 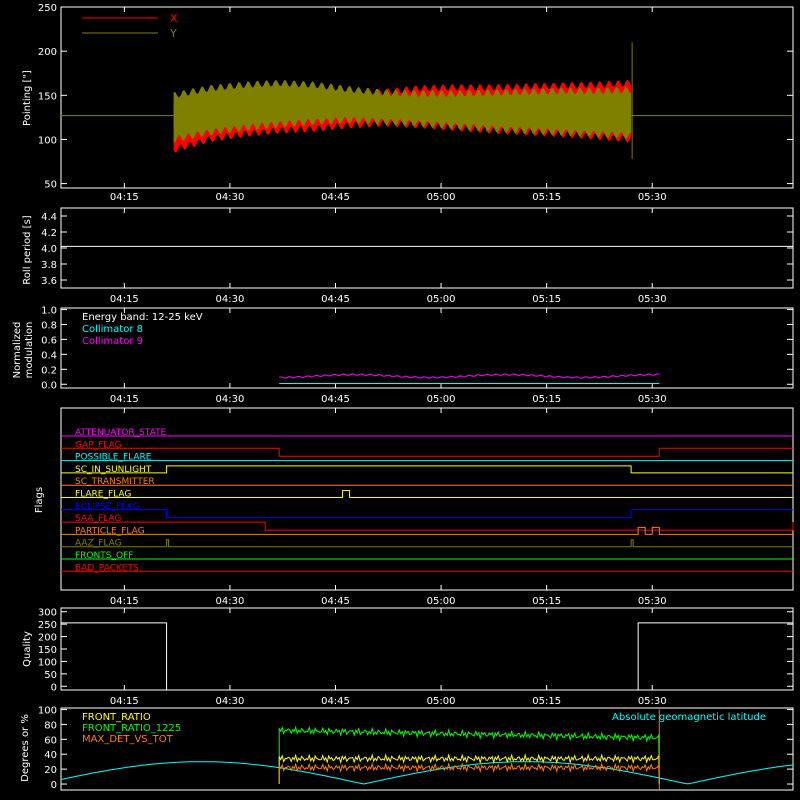 What do you see at coordinates (49, 233) in the screenshot?
I see `y-tick-label: 4.2` at bounding box center [49, 233].